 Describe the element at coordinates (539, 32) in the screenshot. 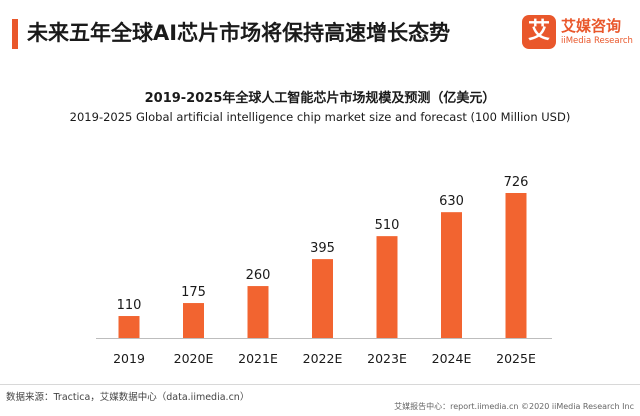

I see `logo-mark: 艾` at that location.